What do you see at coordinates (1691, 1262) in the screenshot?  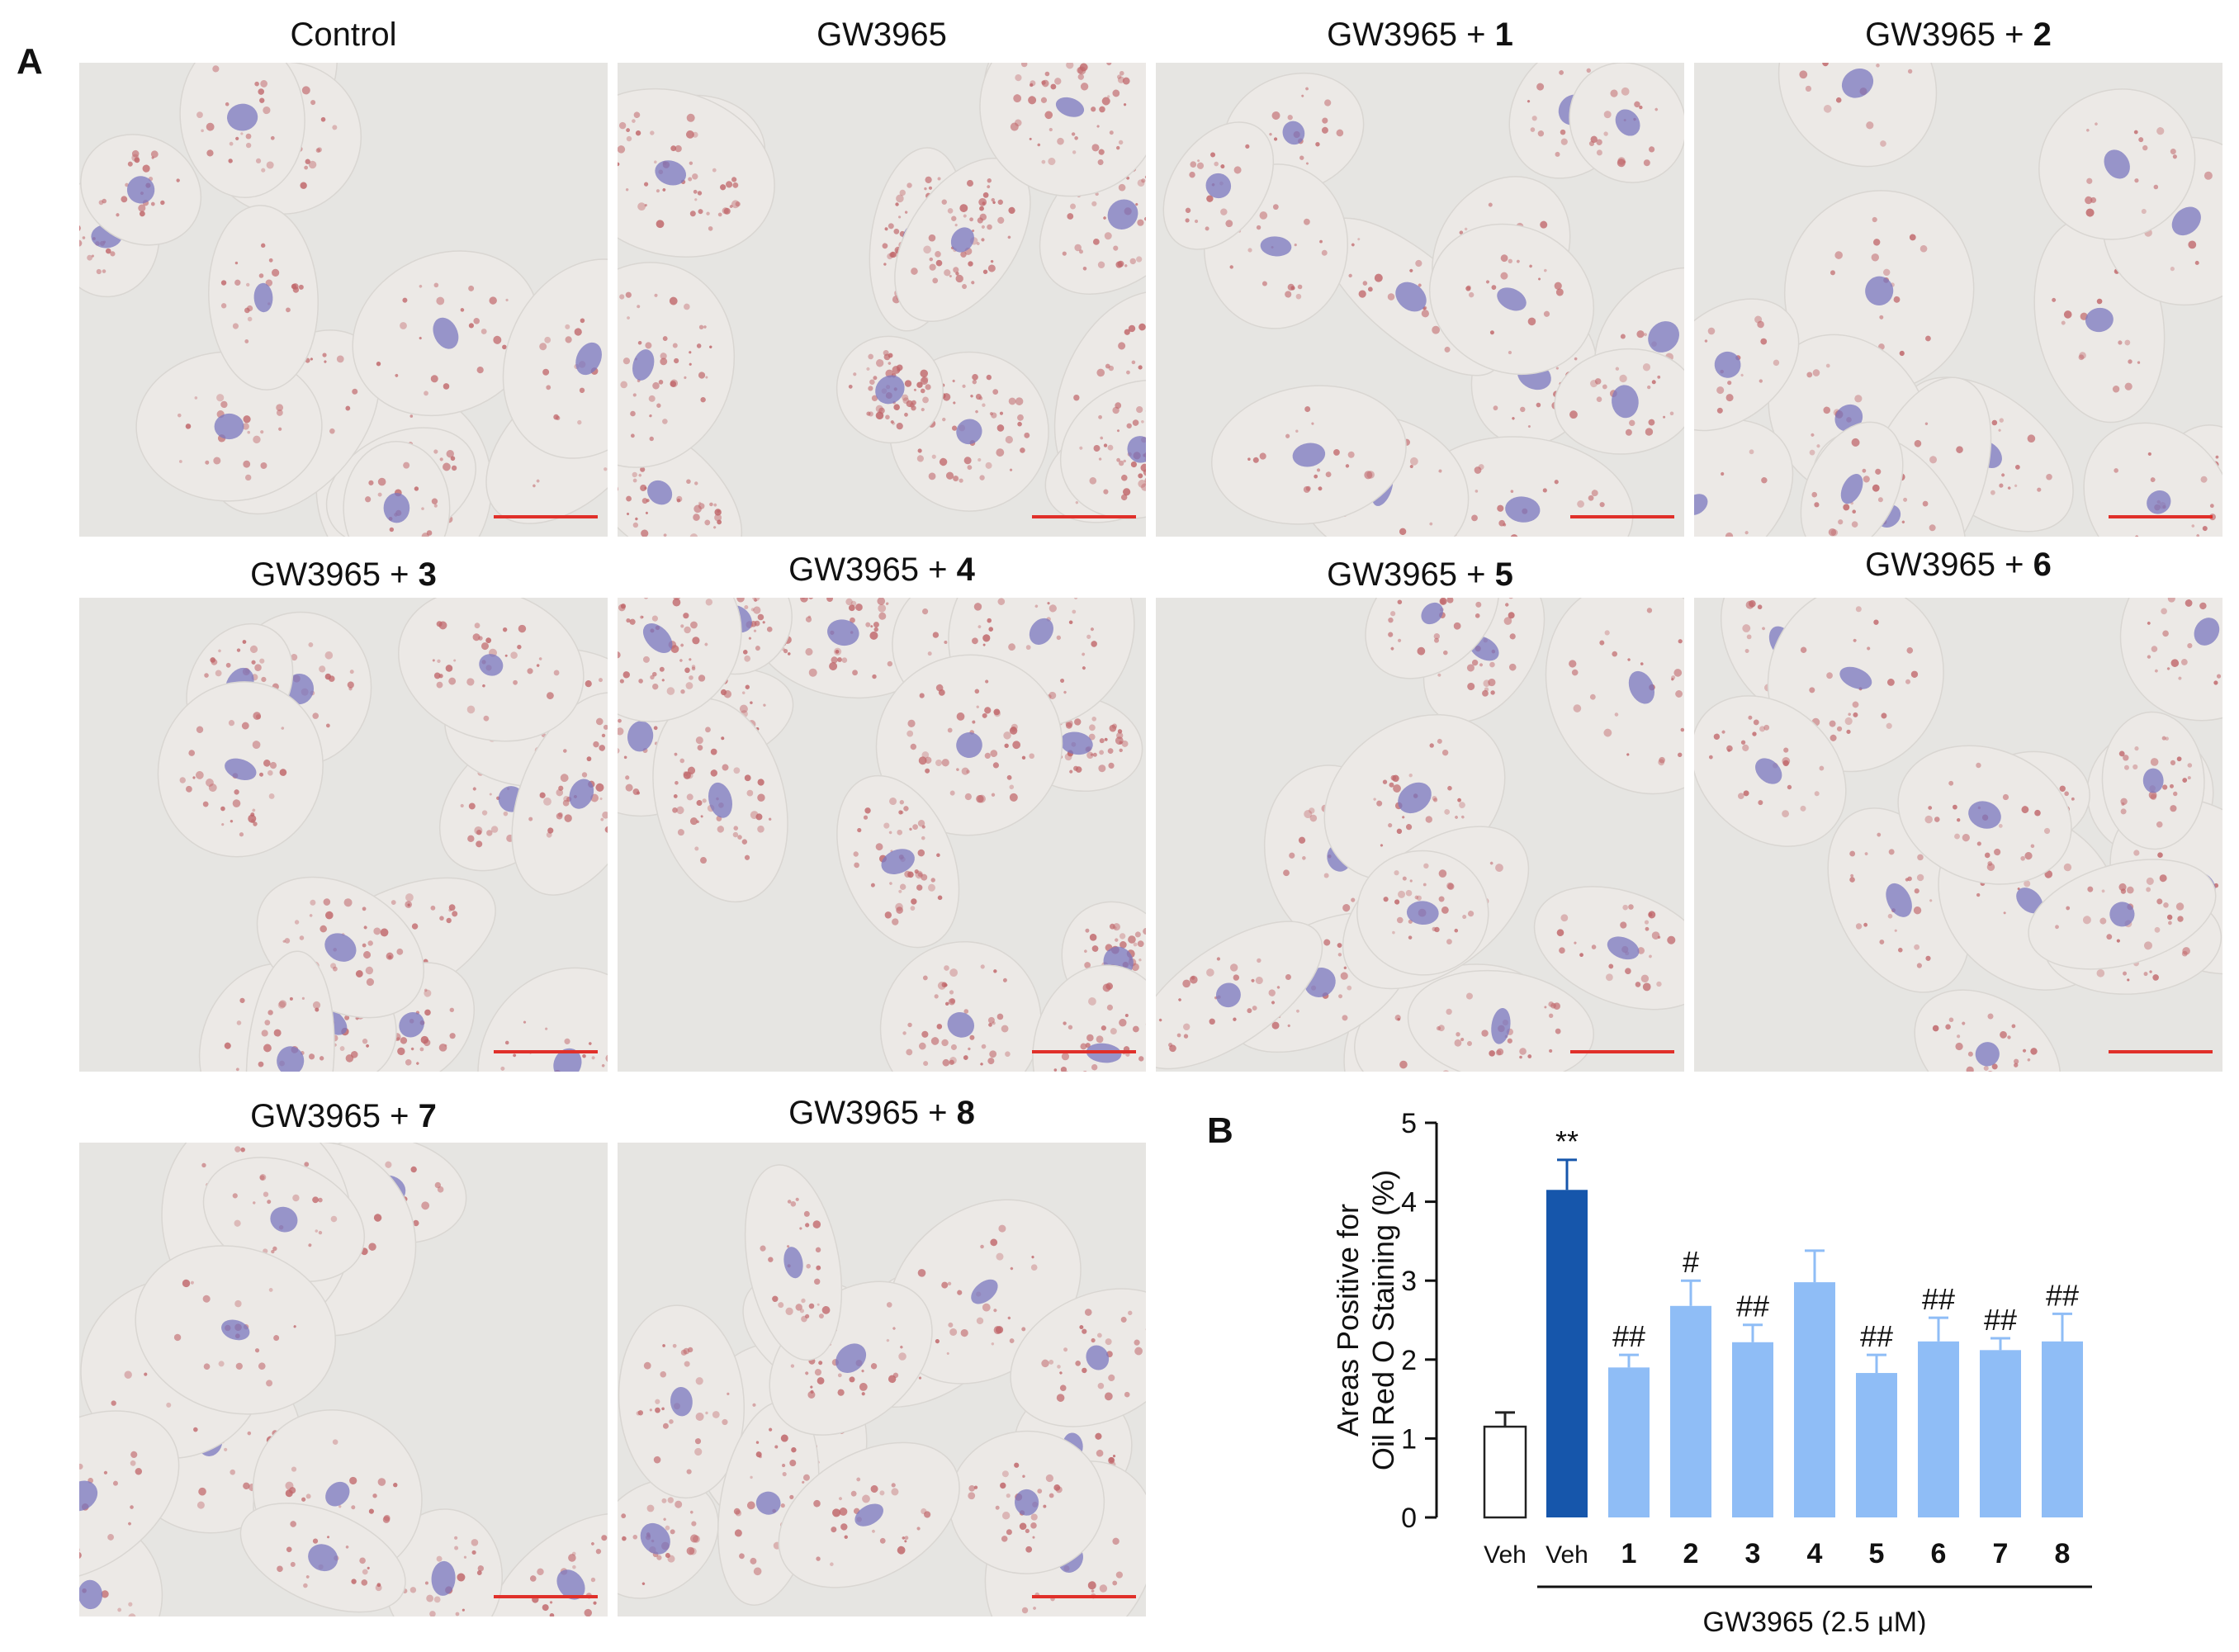 I see `significance-label: #` at bounding box center [1691, 1262].